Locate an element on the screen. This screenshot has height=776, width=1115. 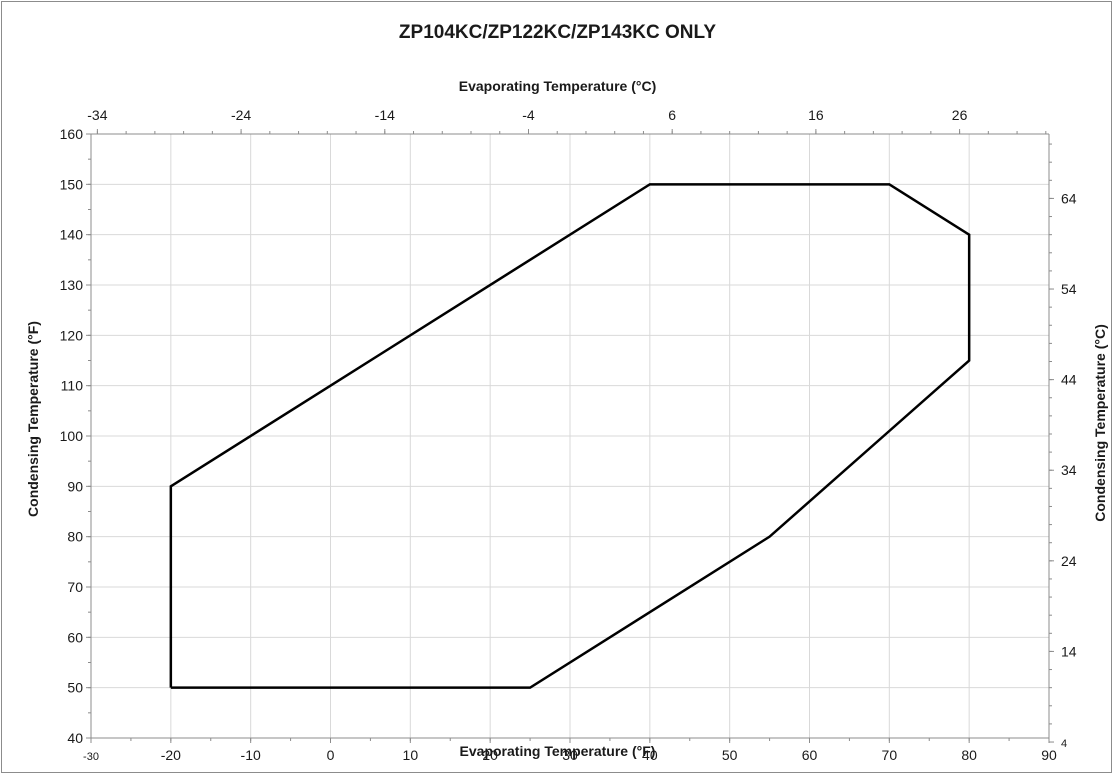
y-tick-label: 130 is located at coordinates (72, 285).